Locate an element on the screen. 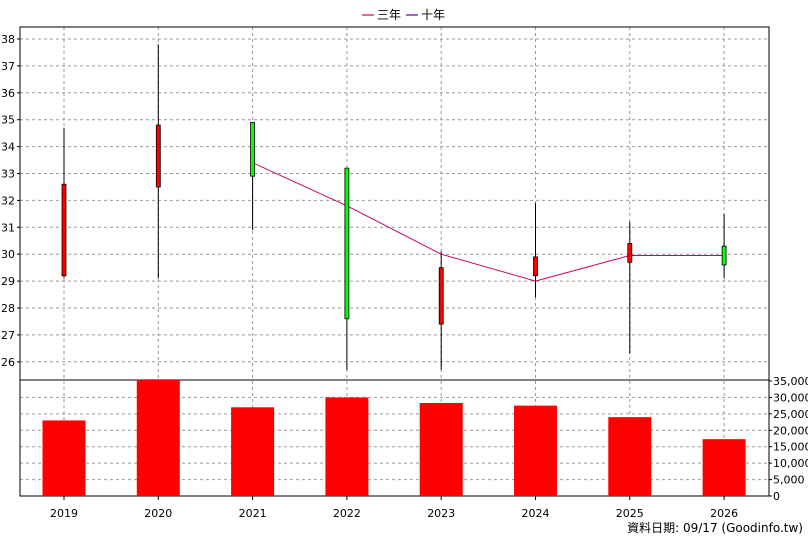  volume-bar-2023 is located at coordinates (441, 449).